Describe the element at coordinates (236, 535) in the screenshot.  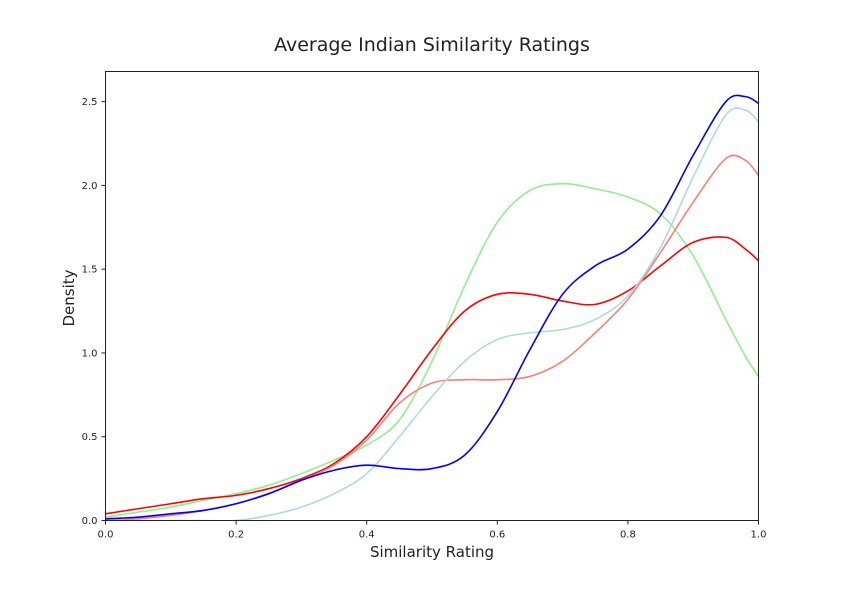
I see `x-tick-label: 0.2` at that location.